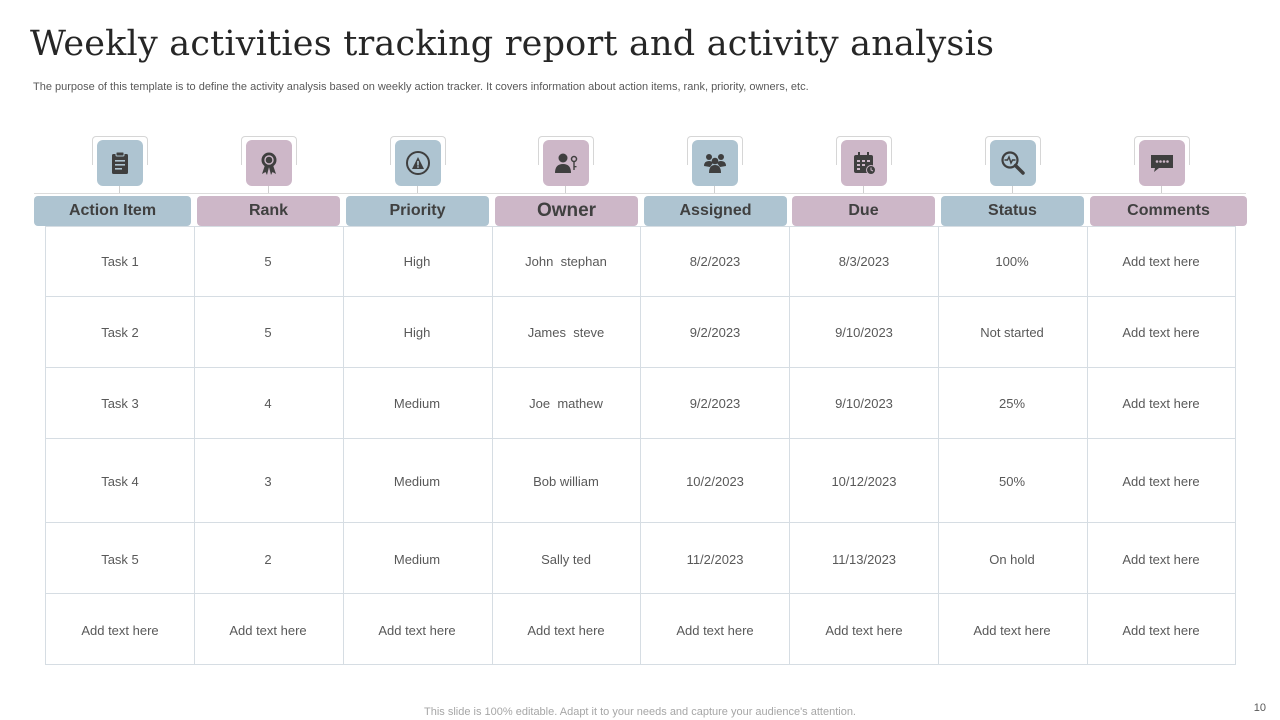 The image size is (1280, 720). I want to click on comments-icon-slot, so click(1162, 165).